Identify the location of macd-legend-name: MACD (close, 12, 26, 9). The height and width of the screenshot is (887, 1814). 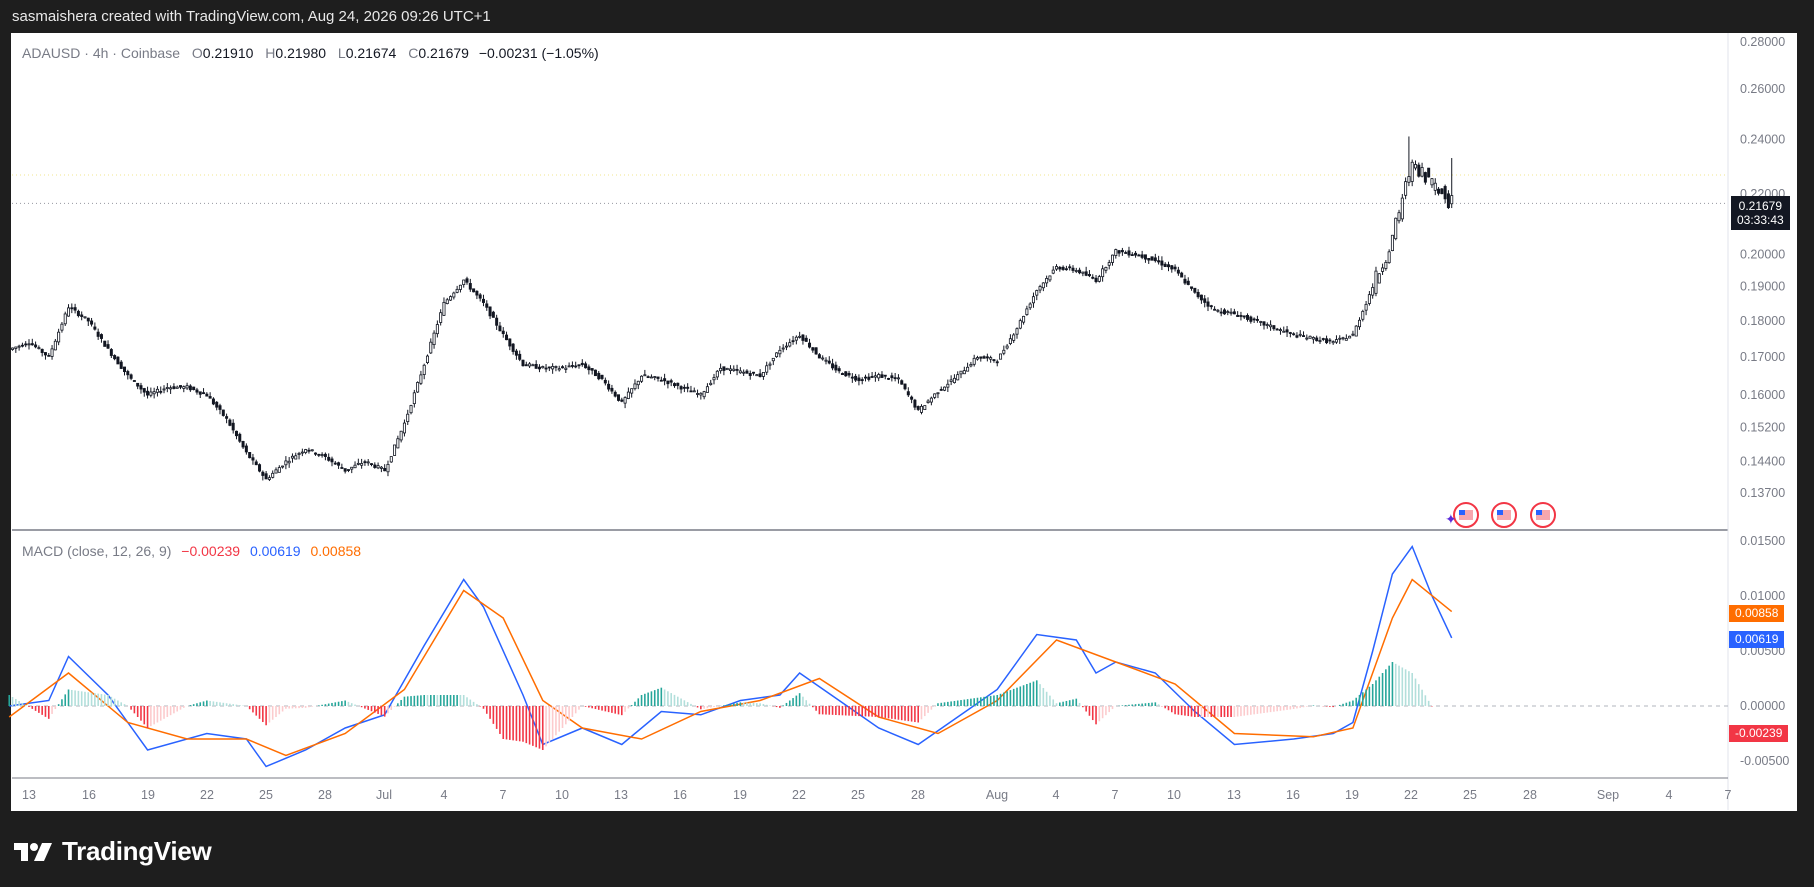
(97, 551).